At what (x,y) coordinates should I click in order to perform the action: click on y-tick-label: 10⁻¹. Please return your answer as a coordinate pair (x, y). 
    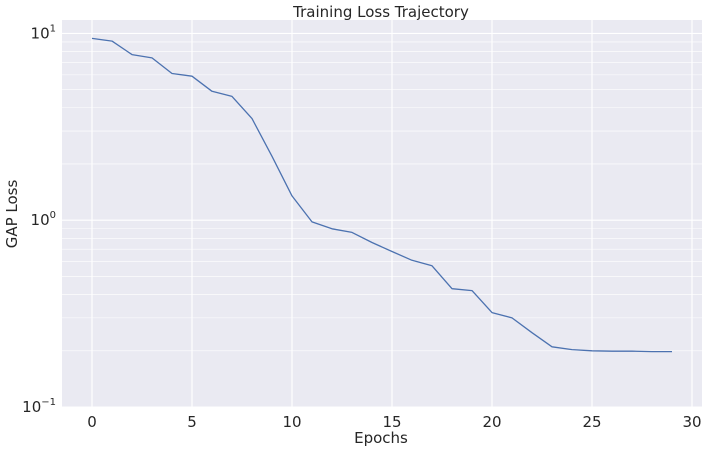
    Looking at the image, I should click on (39, 406).